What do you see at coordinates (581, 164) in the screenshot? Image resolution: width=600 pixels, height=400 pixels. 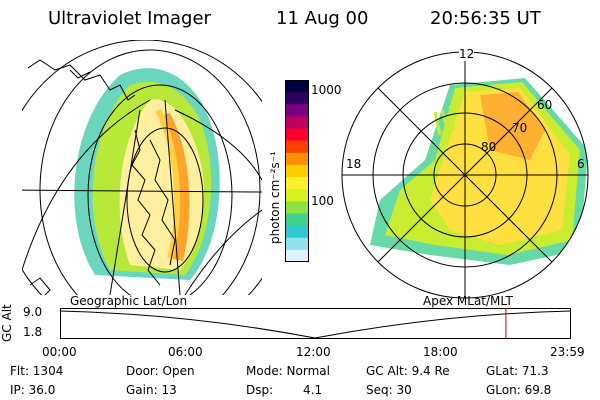 I see `mlt-6-label: 6` at bounding box center [581, 164].